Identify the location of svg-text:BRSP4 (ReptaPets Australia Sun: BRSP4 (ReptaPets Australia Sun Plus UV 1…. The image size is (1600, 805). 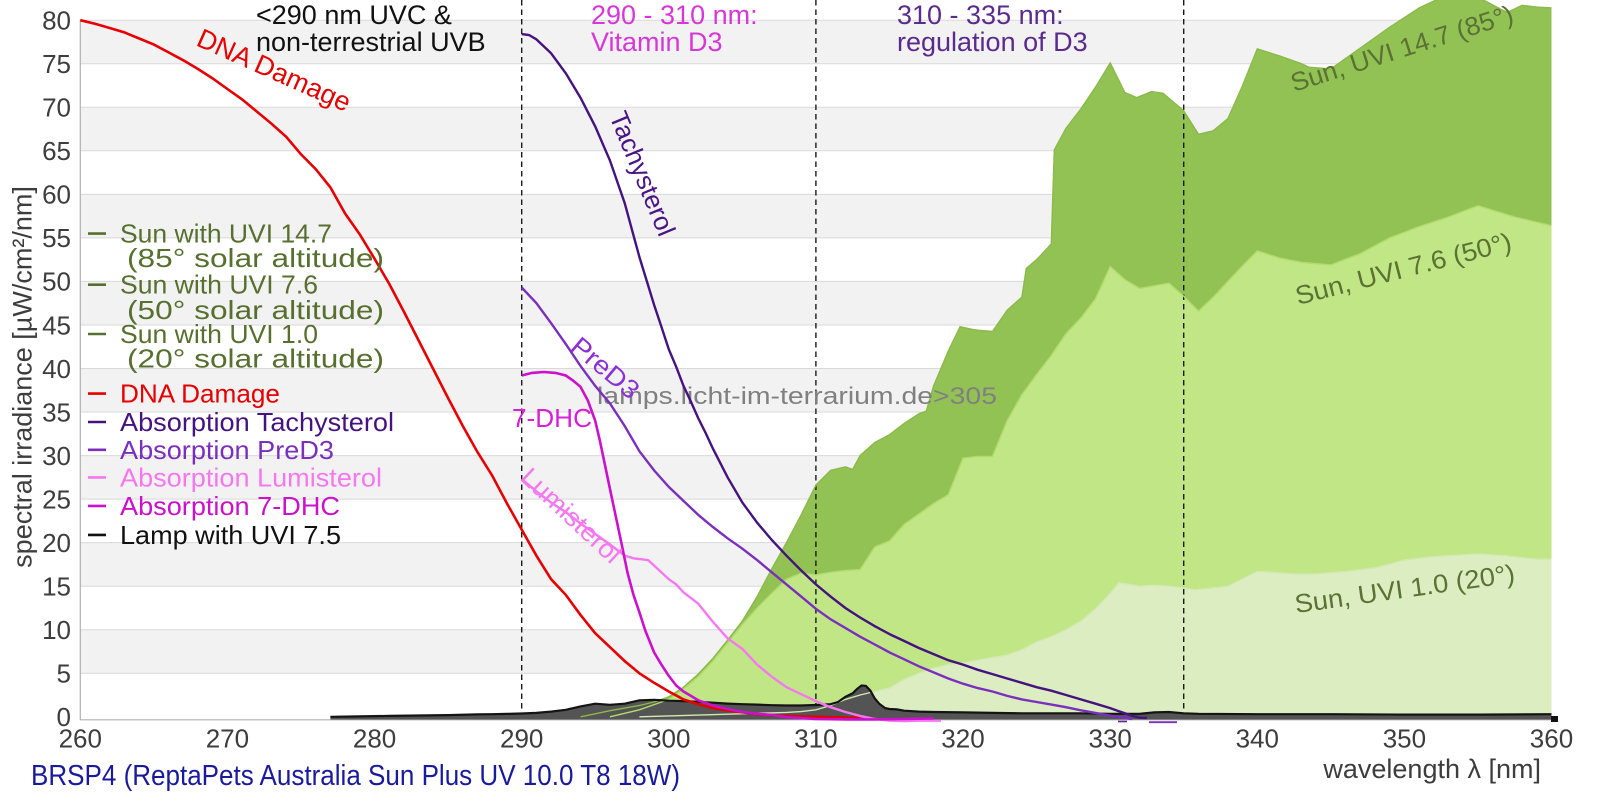
(355, 776).